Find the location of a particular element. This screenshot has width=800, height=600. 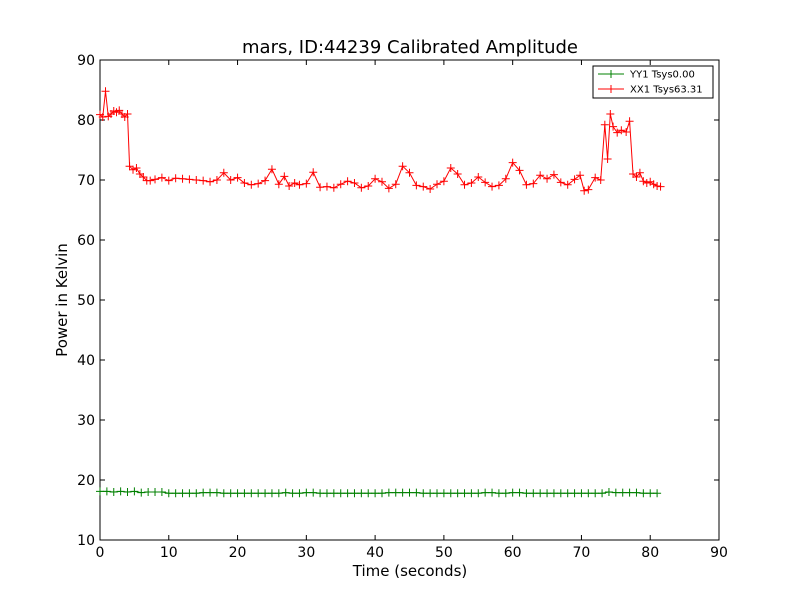

y-tick-label: 20 is located at coordinates (86, 481).